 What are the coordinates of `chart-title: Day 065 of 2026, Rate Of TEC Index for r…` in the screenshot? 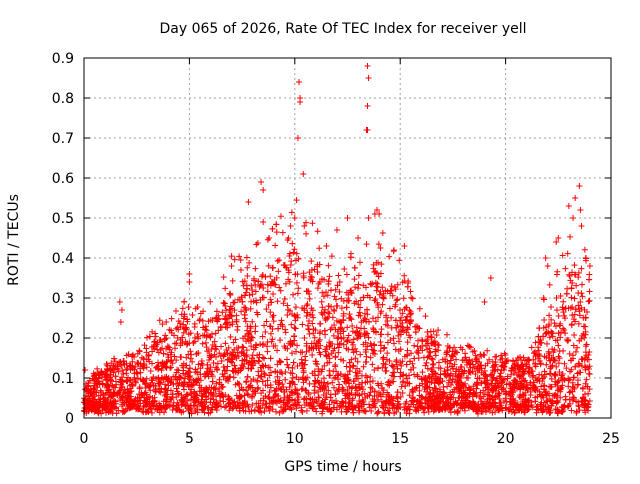 It's located at (342, 29).